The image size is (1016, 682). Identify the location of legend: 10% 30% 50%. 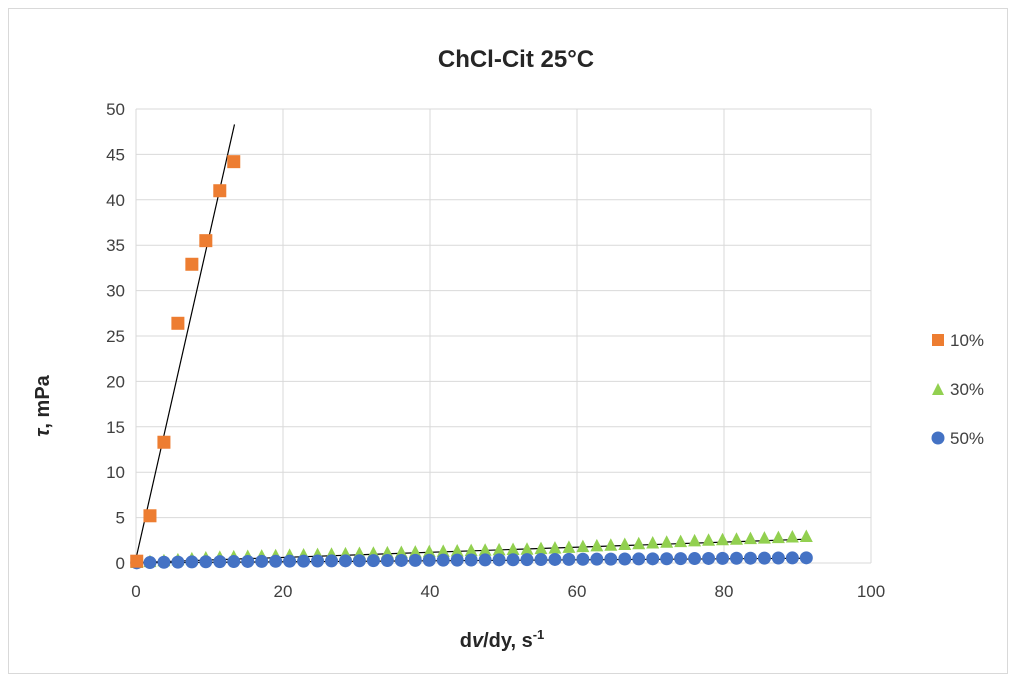
(957, 389).